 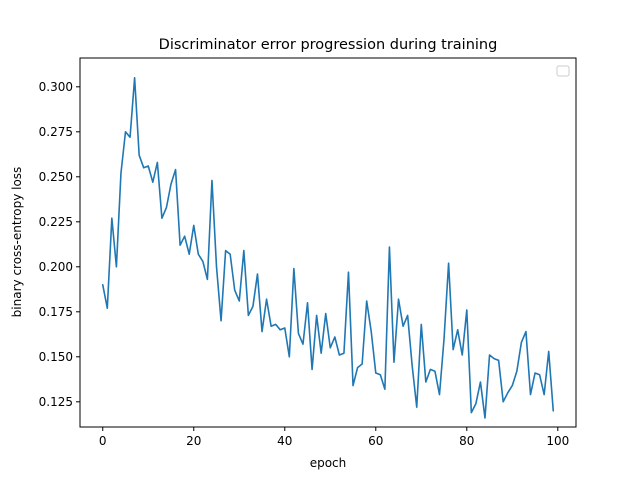 What do you see at coordinates (59, 244) in the screenshot?
I see `y-axis: 0.125 0.150 0.175 0.200 0.225 0.250 0.275 0.300` at bounding box center [59, 244].